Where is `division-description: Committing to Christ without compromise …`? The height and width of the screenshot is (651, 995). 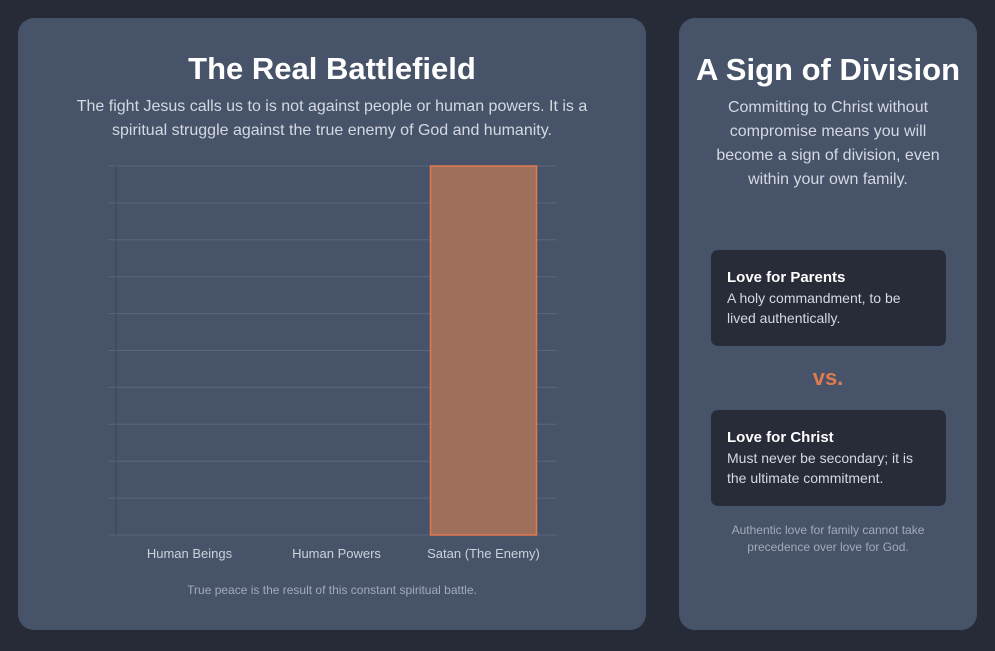 division-description: Committing to Christ without compromise … is located at coordinates (828, 143).